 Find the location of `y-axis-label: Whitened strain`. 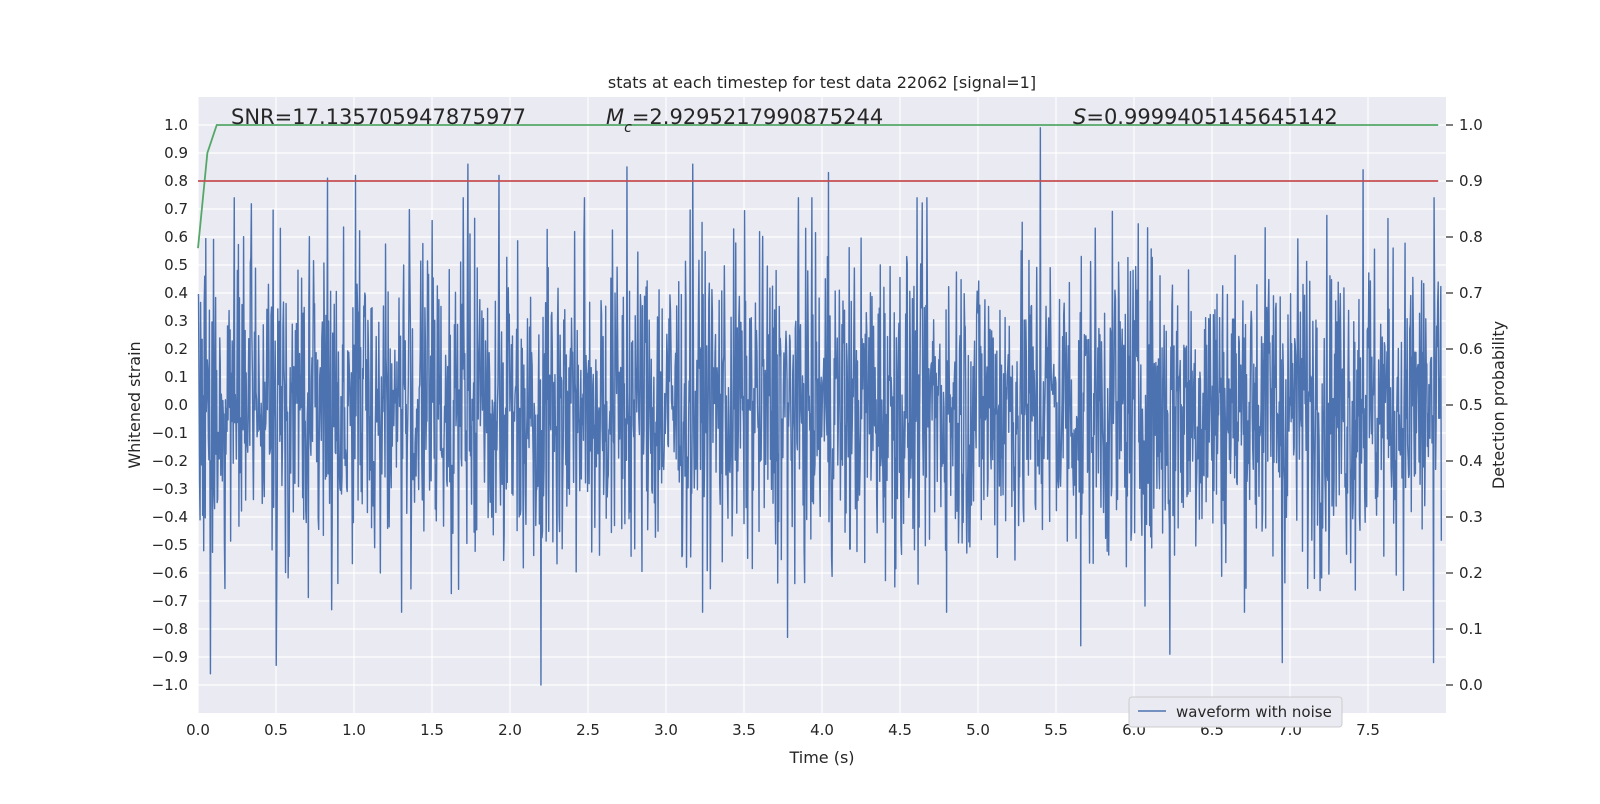

y-axis-label: Whitened strain is located at coordinates (134, 404).